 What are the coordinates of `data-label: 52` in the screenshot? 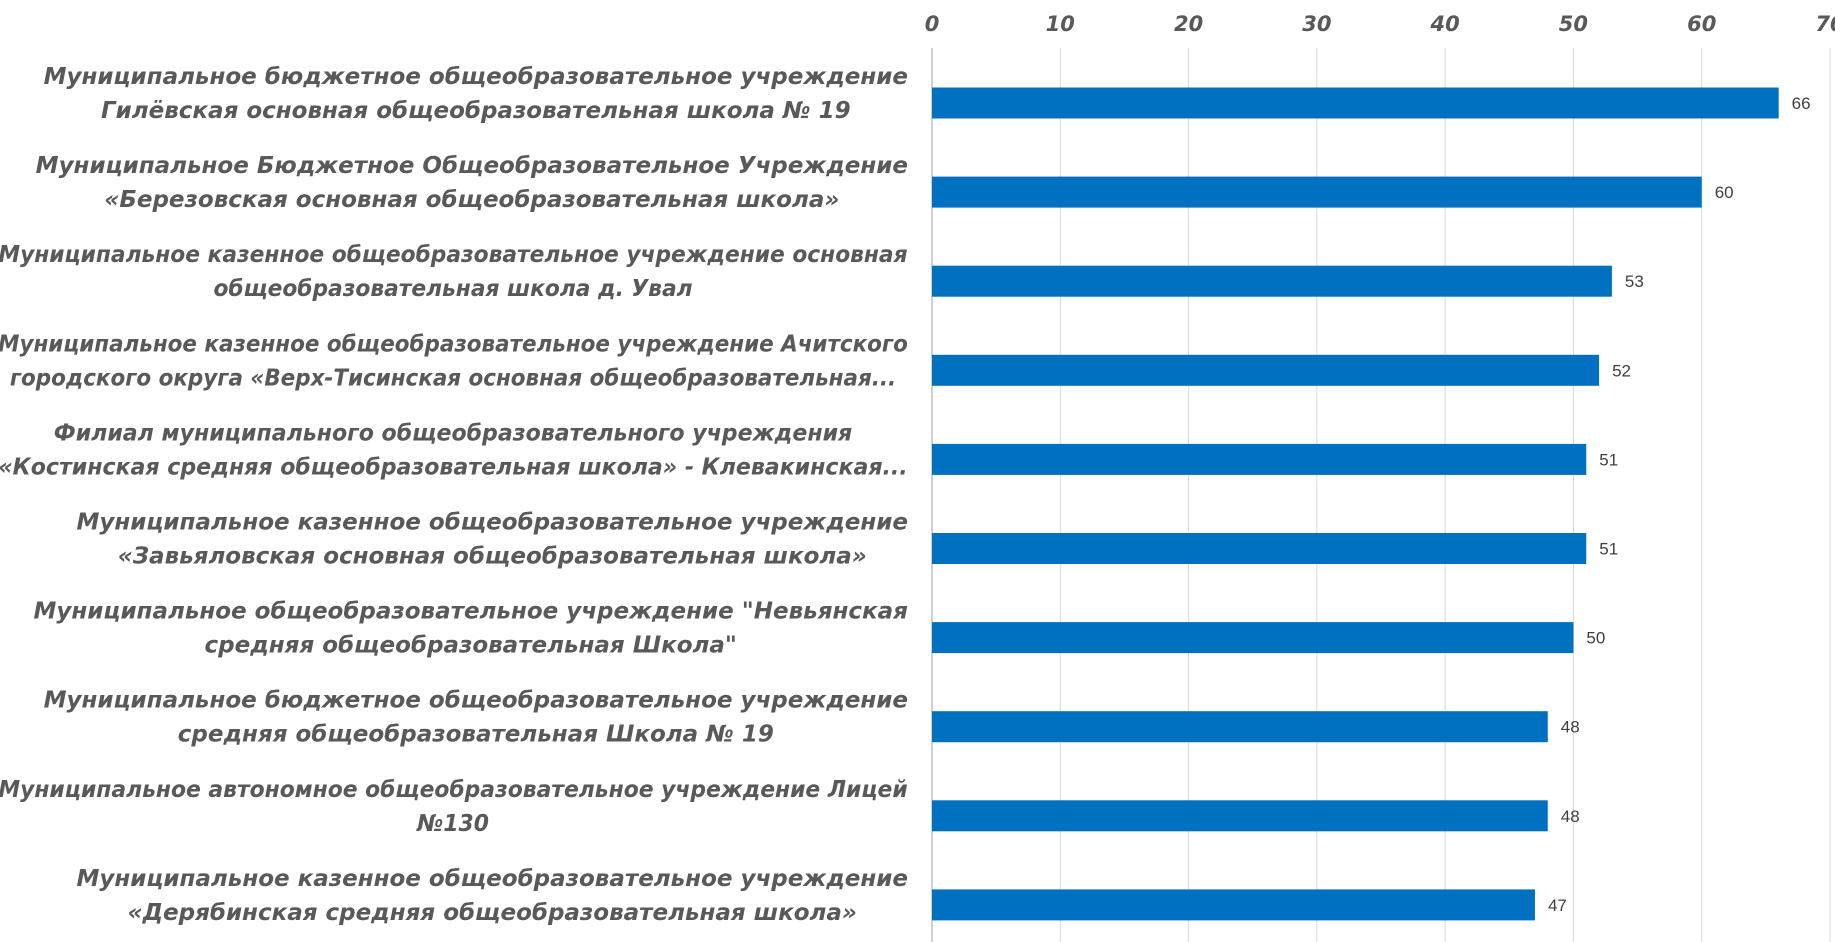 It's located at (1621, 370).